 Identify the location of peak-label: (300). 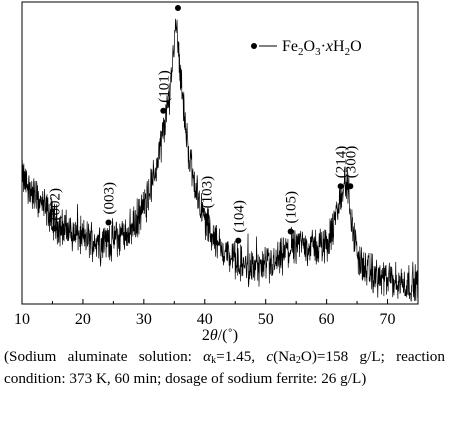
(351, 162).